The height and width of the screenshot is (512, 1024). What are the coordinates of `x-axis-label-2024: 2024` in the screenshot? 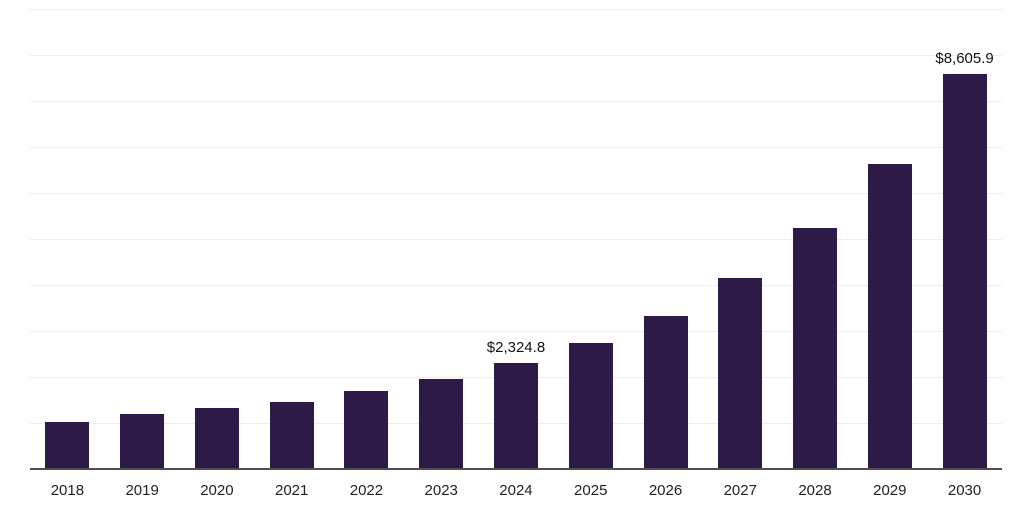 It's located at (516, 490).